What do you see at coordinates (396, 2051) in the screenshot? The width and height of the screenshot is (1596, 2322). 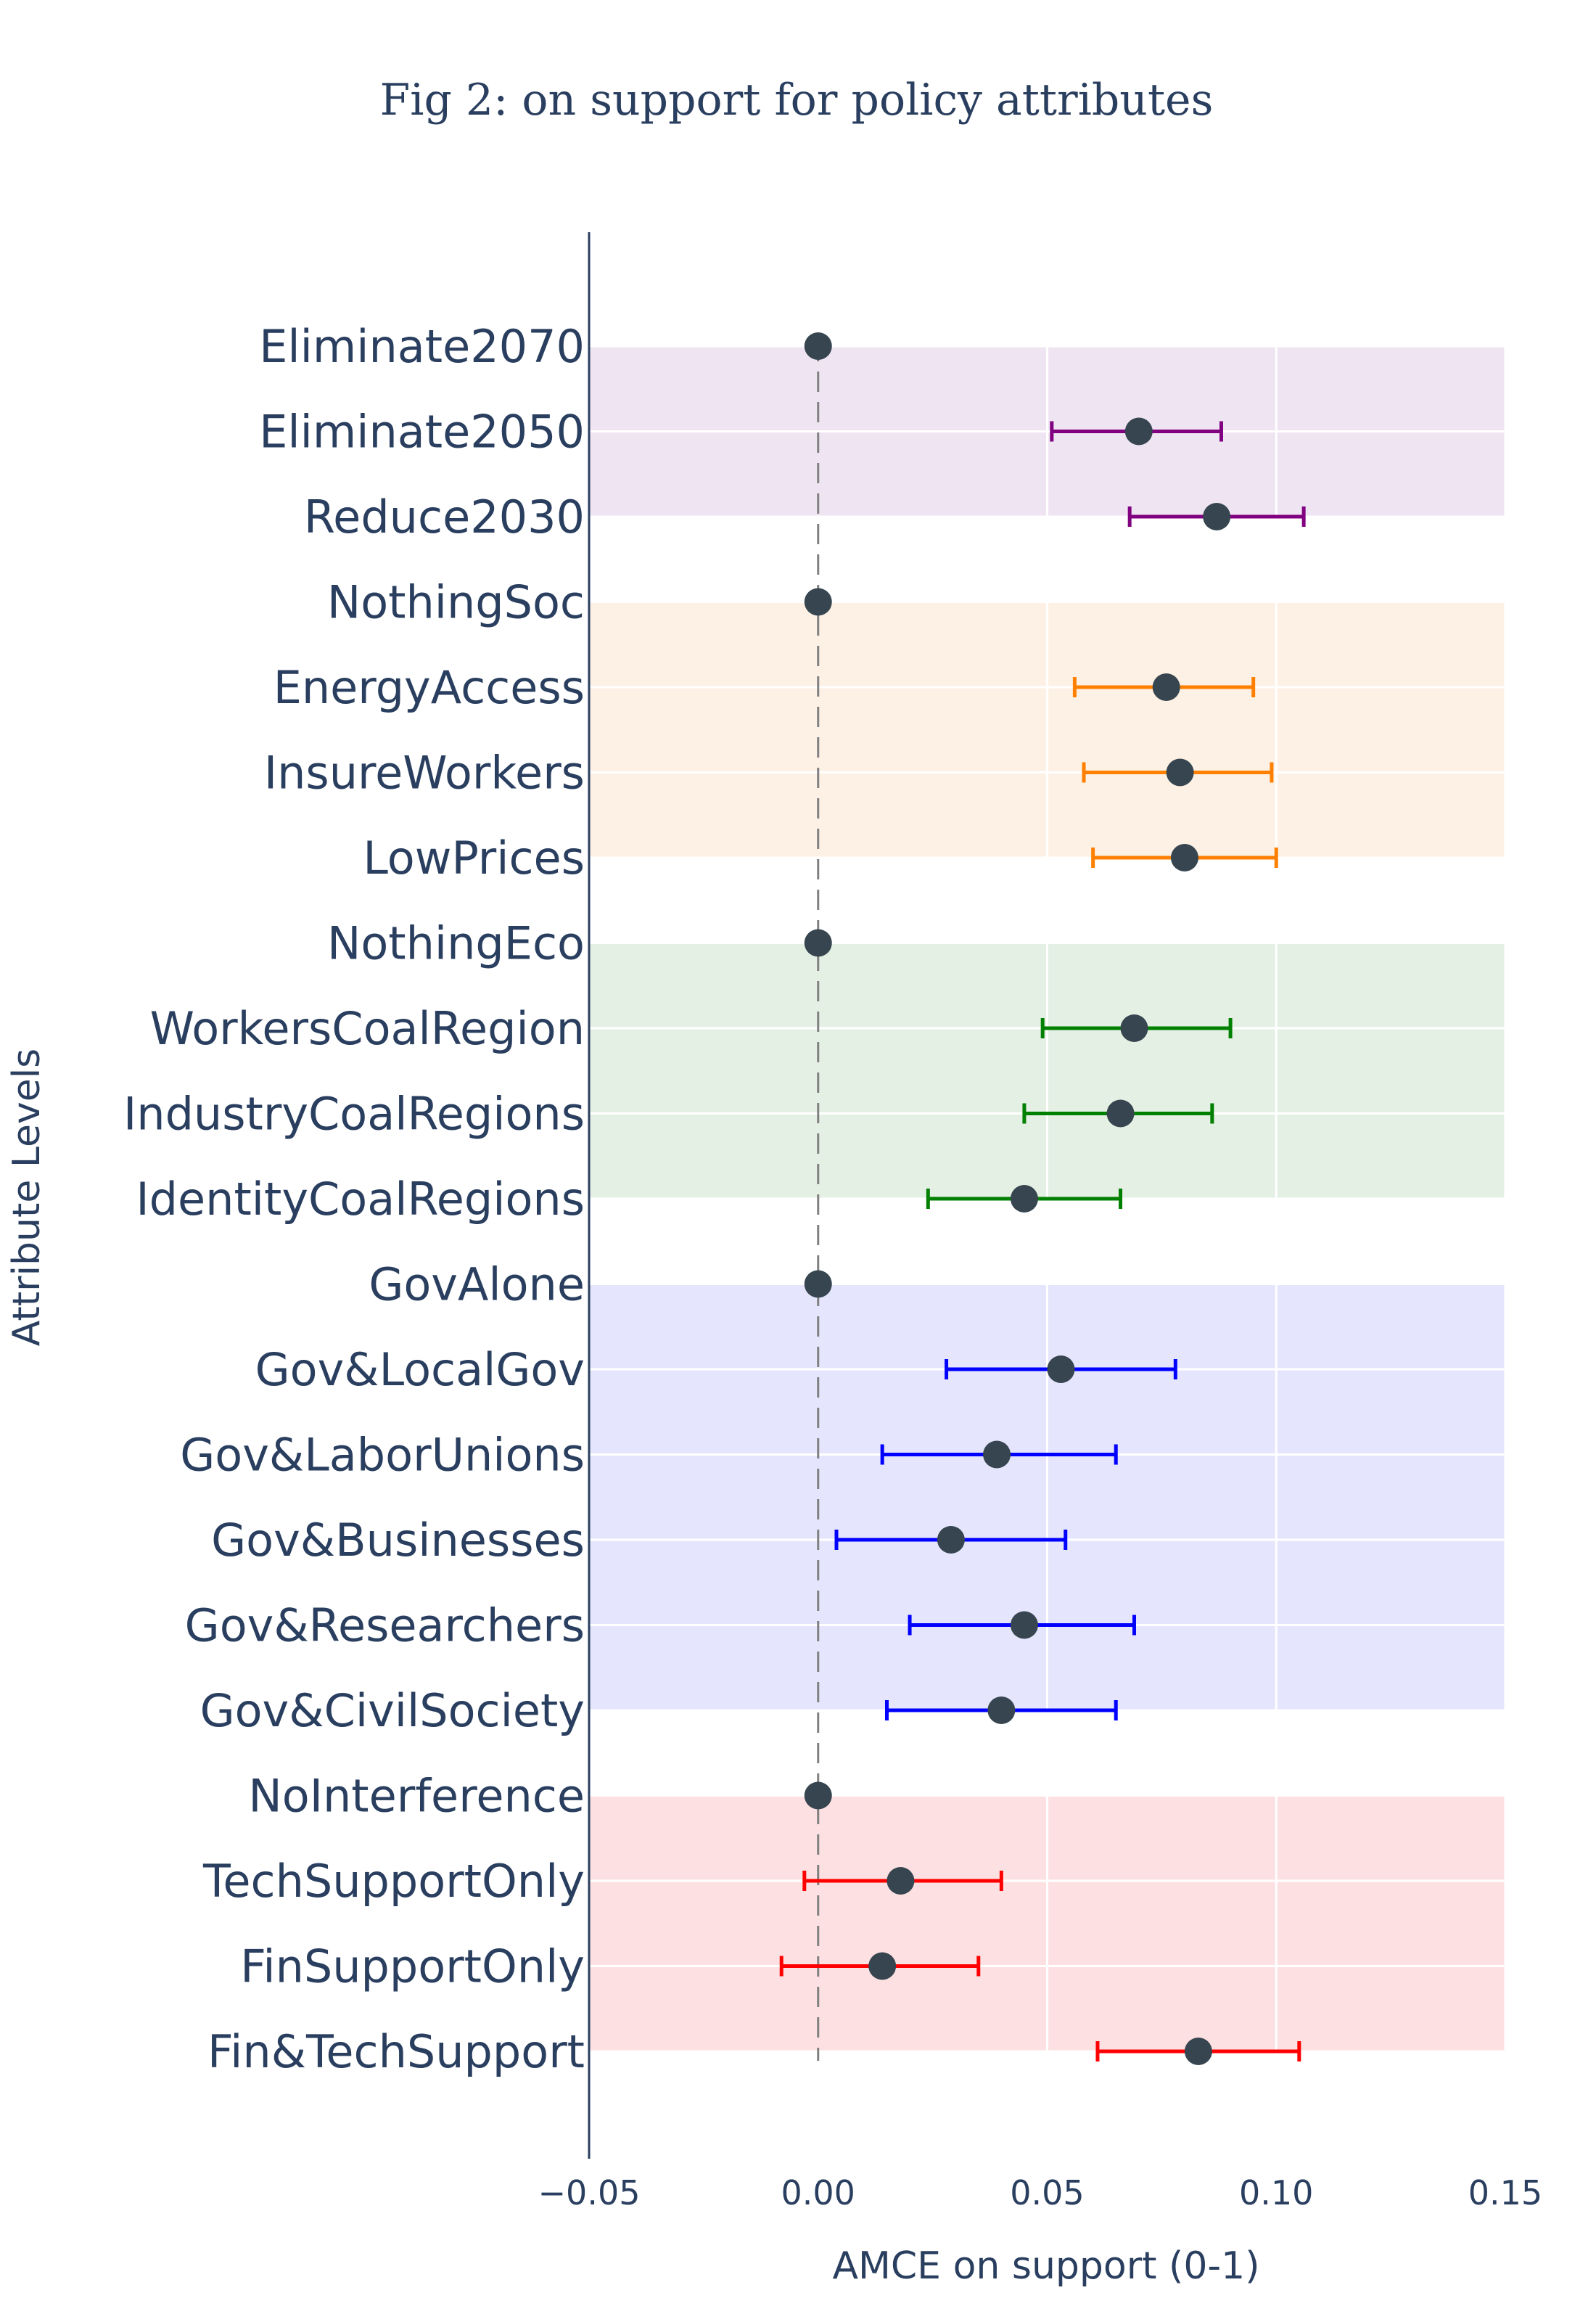 I see `category-label: Fin&TechSupport` at bounding box center [396, 2051].